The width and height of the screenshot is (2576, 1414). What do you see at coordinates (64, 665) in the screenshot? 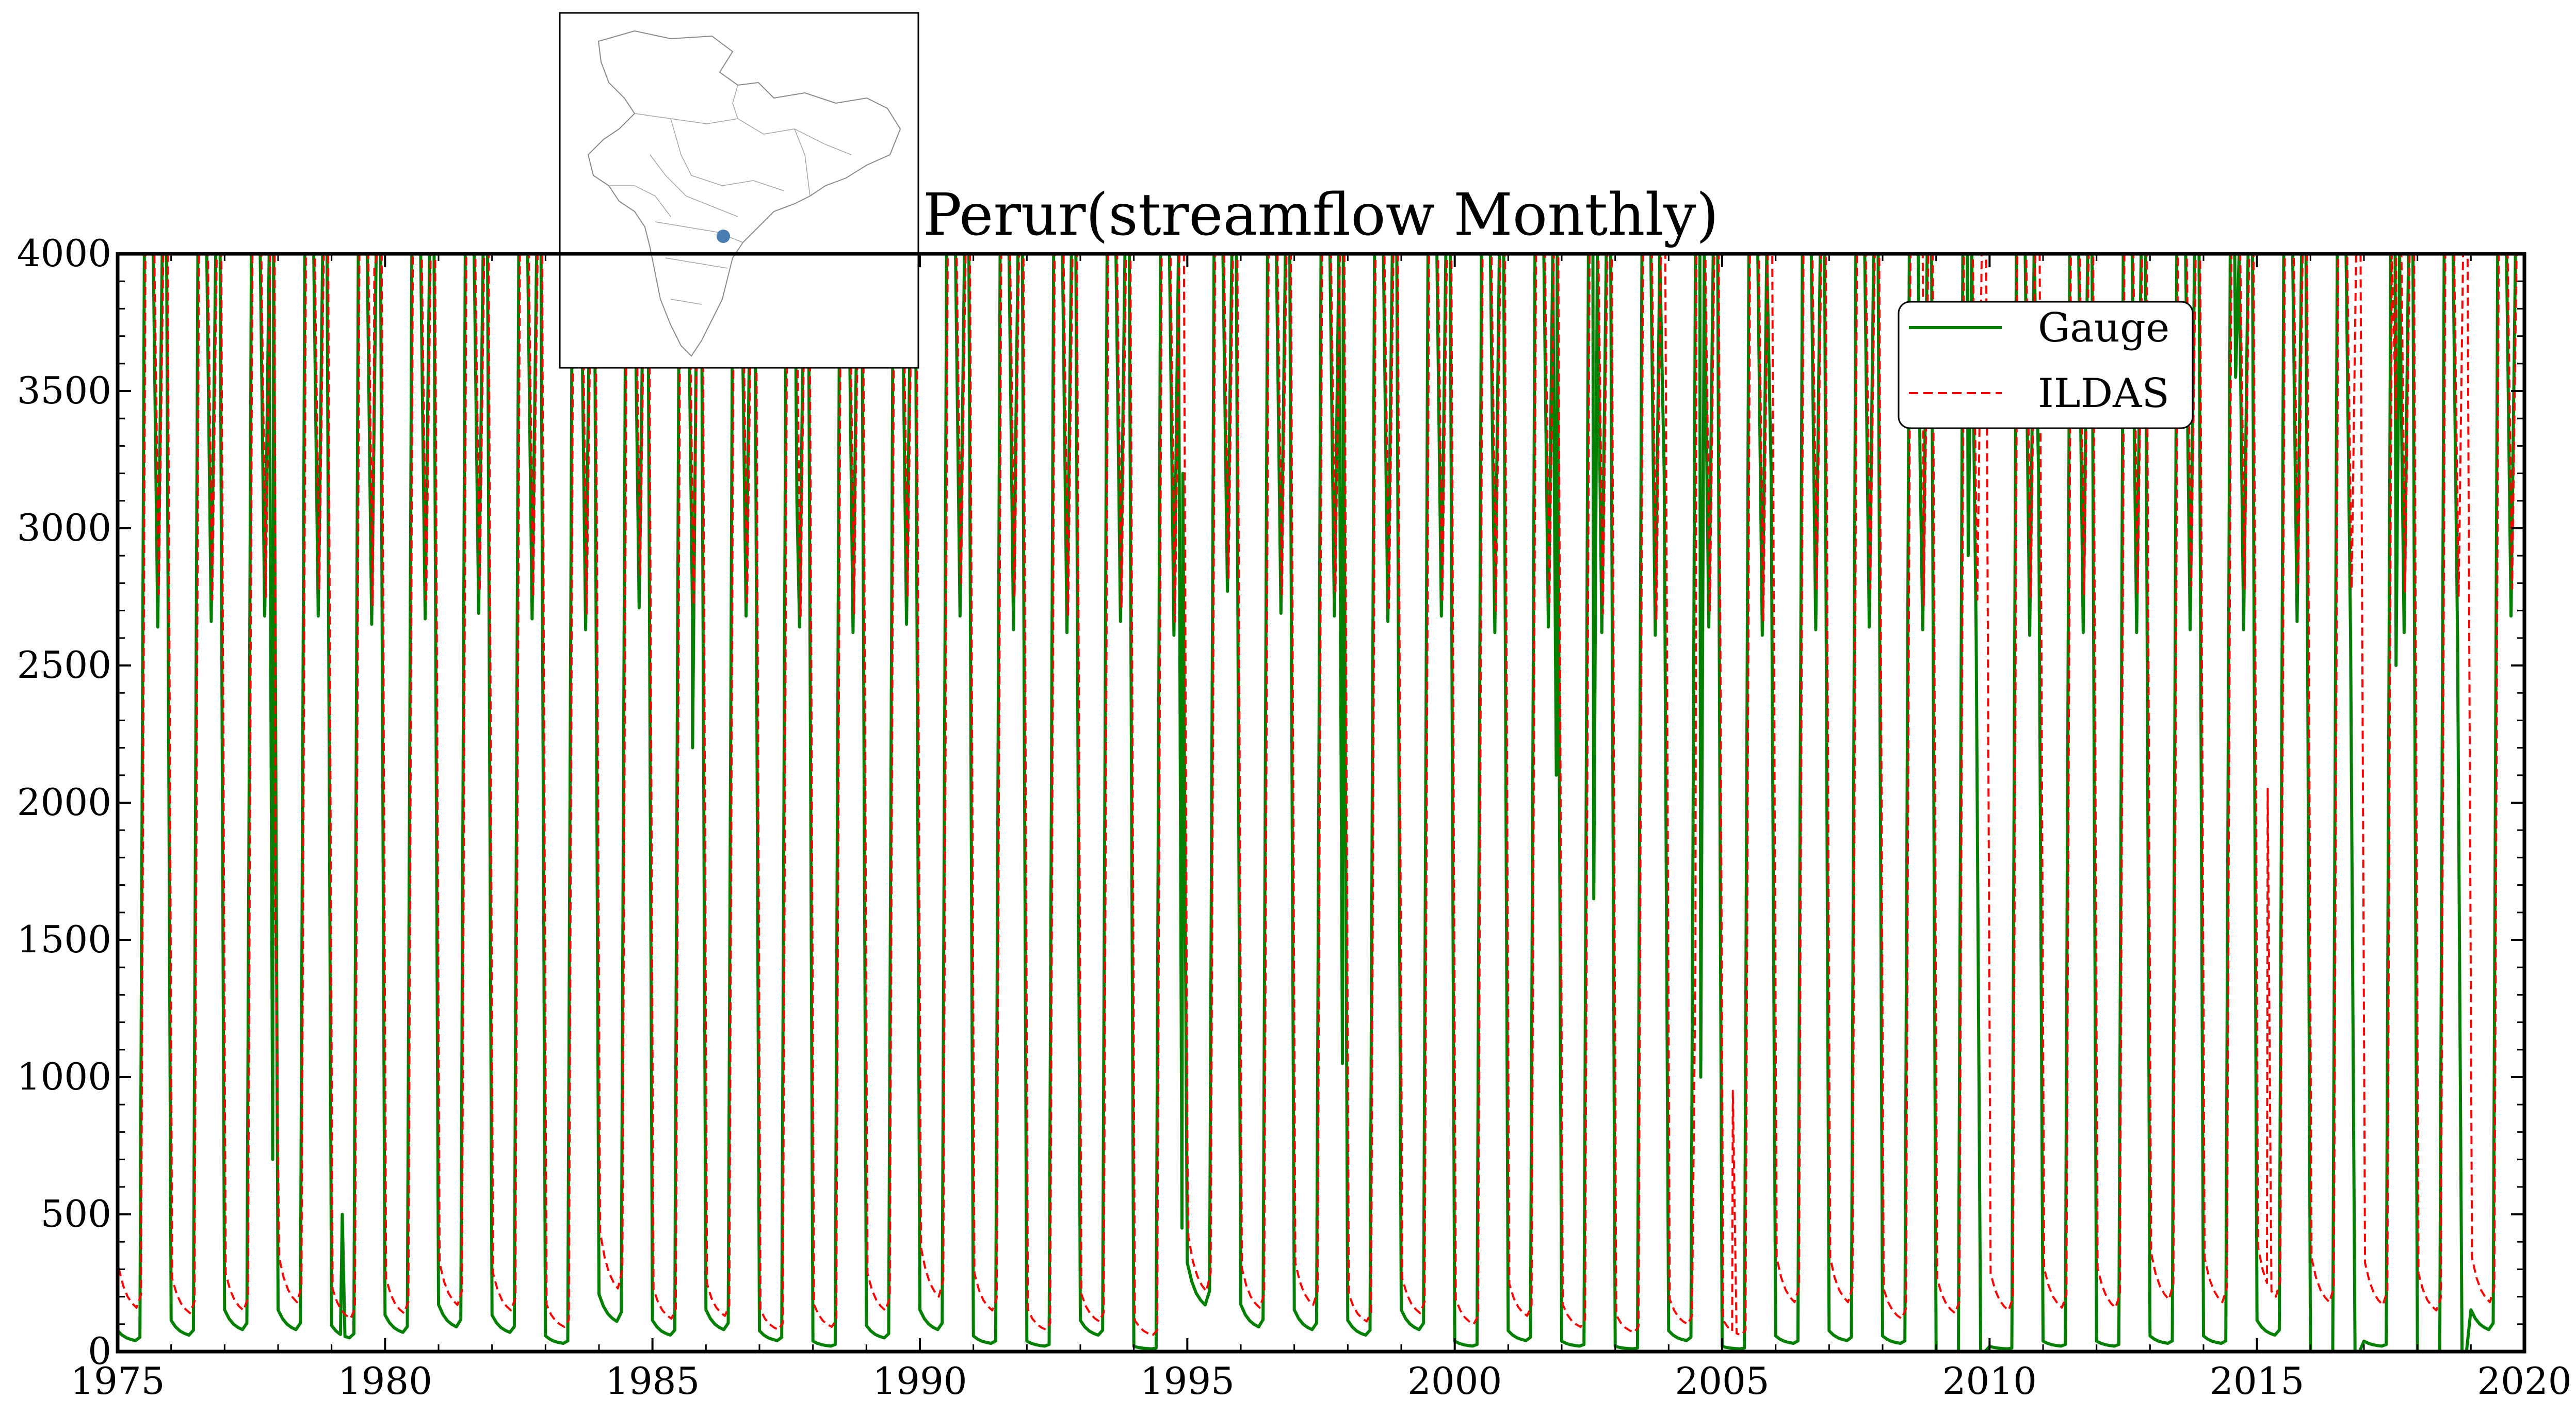
I see `y-tick-label: 2500` at bounding box center [64, 665].